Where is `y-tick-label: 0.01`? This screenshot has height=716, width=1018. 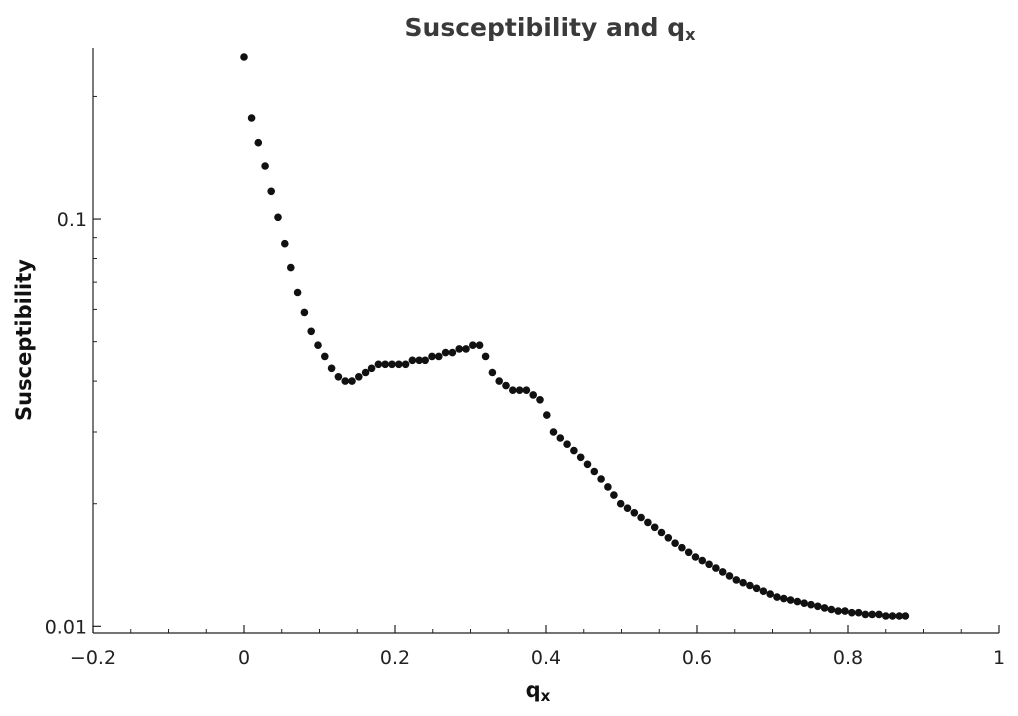 y-tick-label: 0.01 is located at coordinates (66, 627).